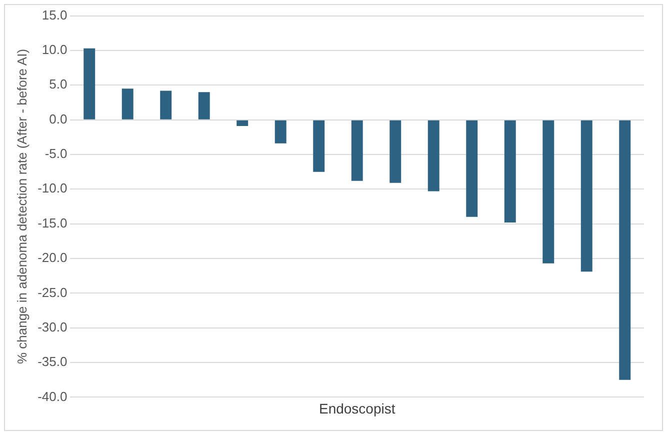  What do you see at coordinates (22, 206) in the screenshot?
I see `y-axis-title: % change in adenoma detection rate (After - before AI)` at bounding box center [22, 206].